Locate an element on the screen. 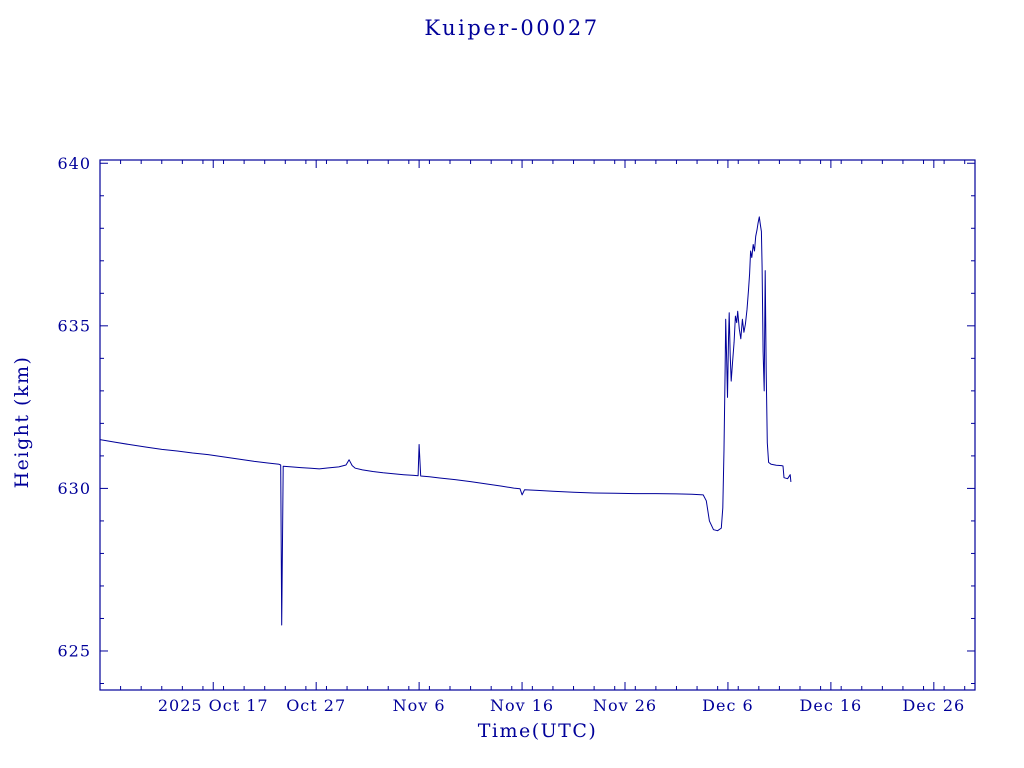 This screenshot has height=768, width=1024. y-tick-label: 640 is located at coordinates (74, 163).